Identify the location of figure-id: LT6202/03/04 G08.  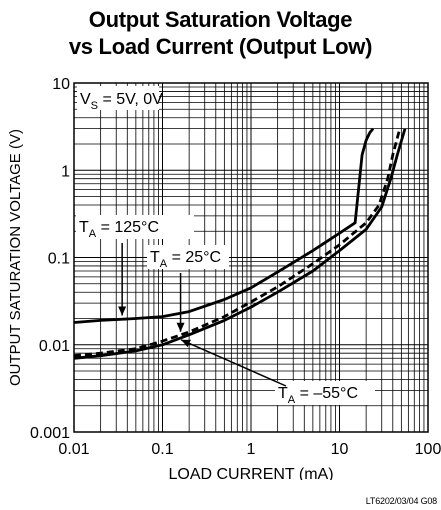
(401, 501).